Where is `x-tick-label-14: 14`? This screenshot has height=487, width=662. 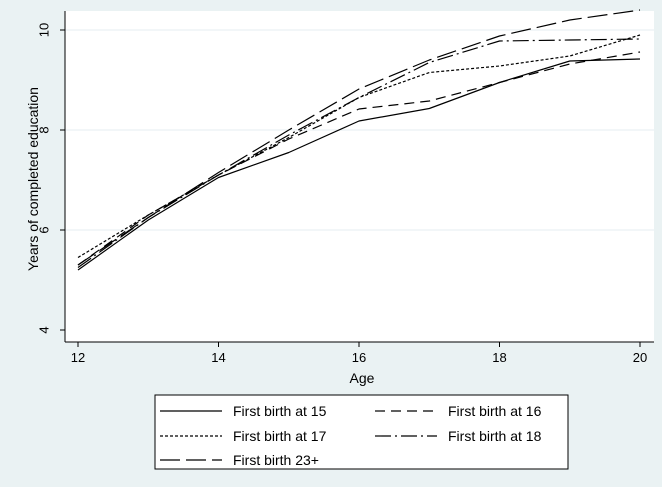
x-tick-label-14: 14 is located at coordinates (218, 357).